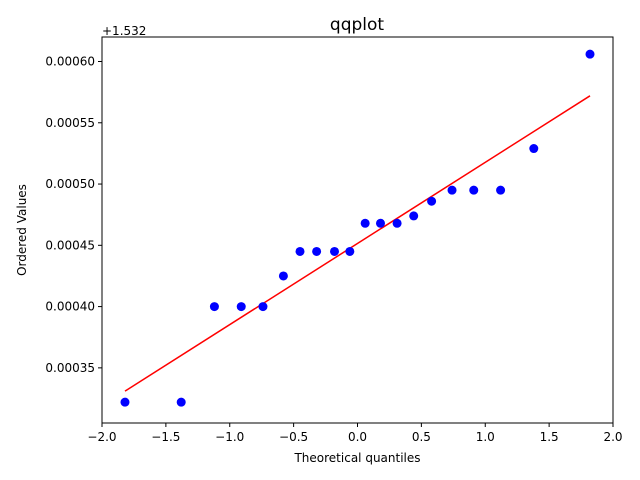 This screenshot has height=480, width=640. What do you see at coordinates (70, 245) in the screenshot?
I see `y-tick-label: 0.00045` at bounding box center [70, 245].